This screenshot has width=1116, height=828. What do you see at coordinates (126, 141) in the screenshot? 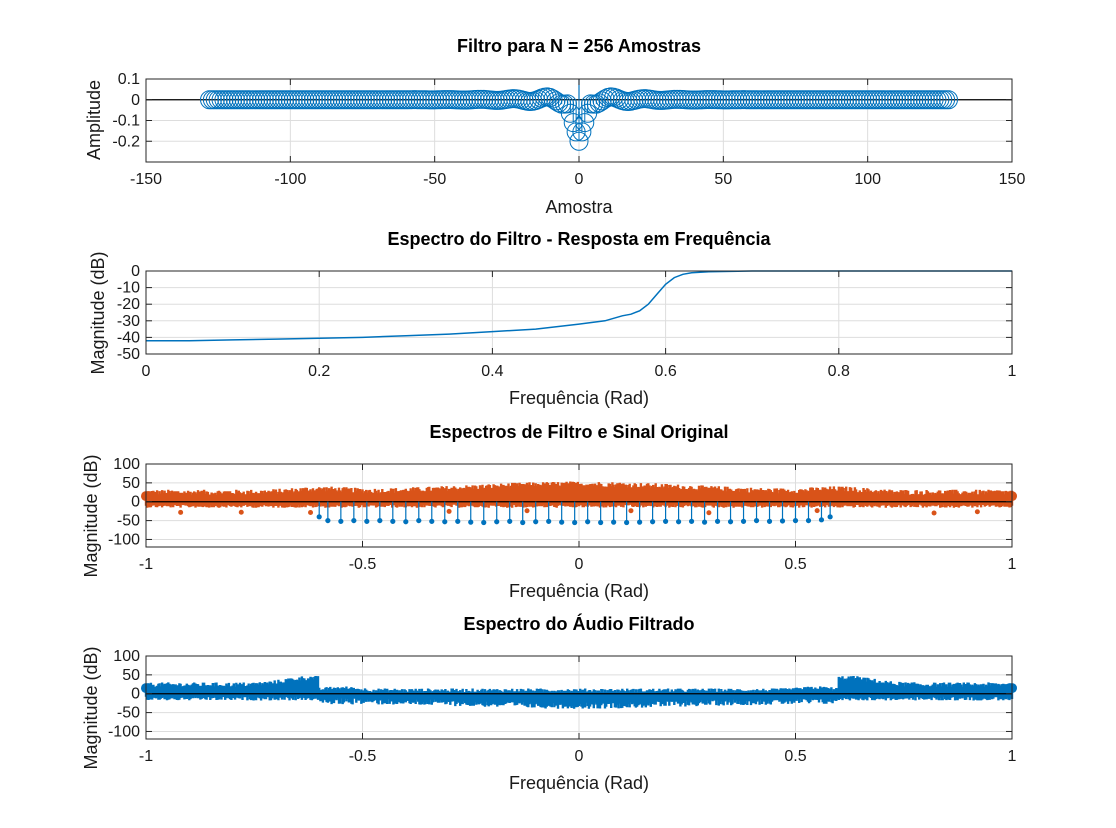
I see `y-tick-label: -0.2` at bounding box center [126, 141].